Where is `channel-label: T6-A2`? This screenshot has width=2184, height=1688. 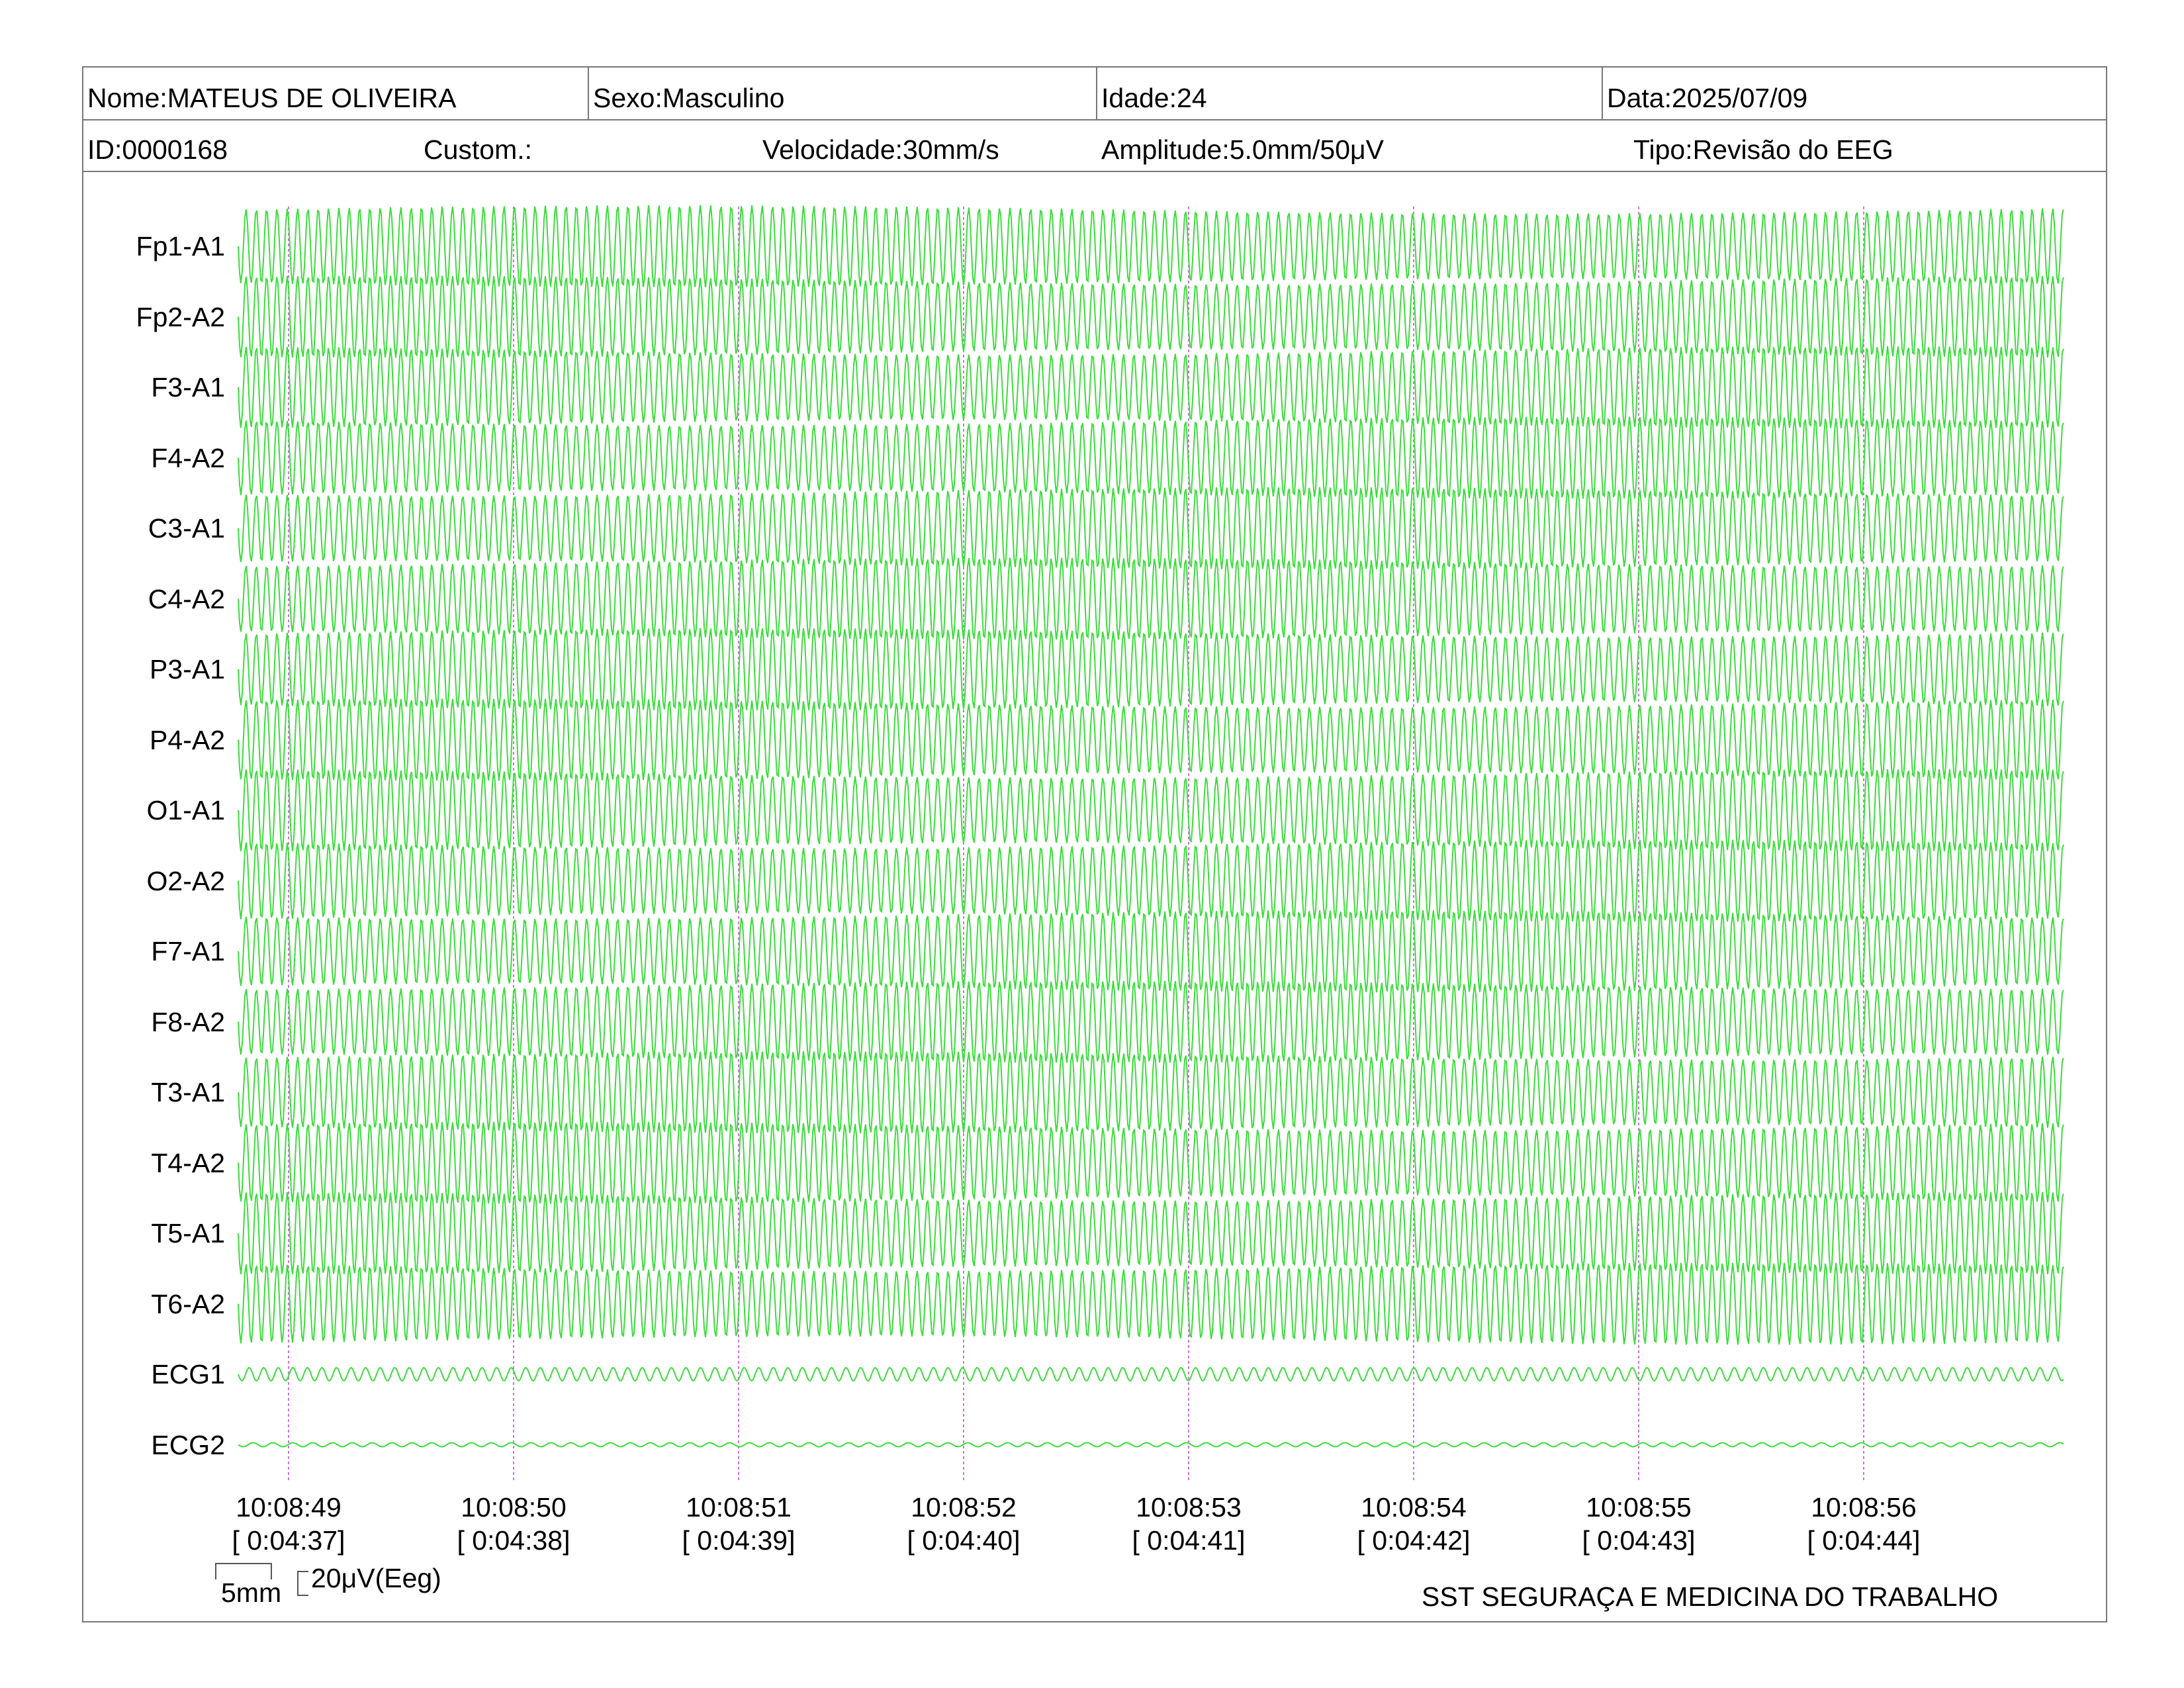 channel-label: T6-A2 is located at coordinates (188, 1303).